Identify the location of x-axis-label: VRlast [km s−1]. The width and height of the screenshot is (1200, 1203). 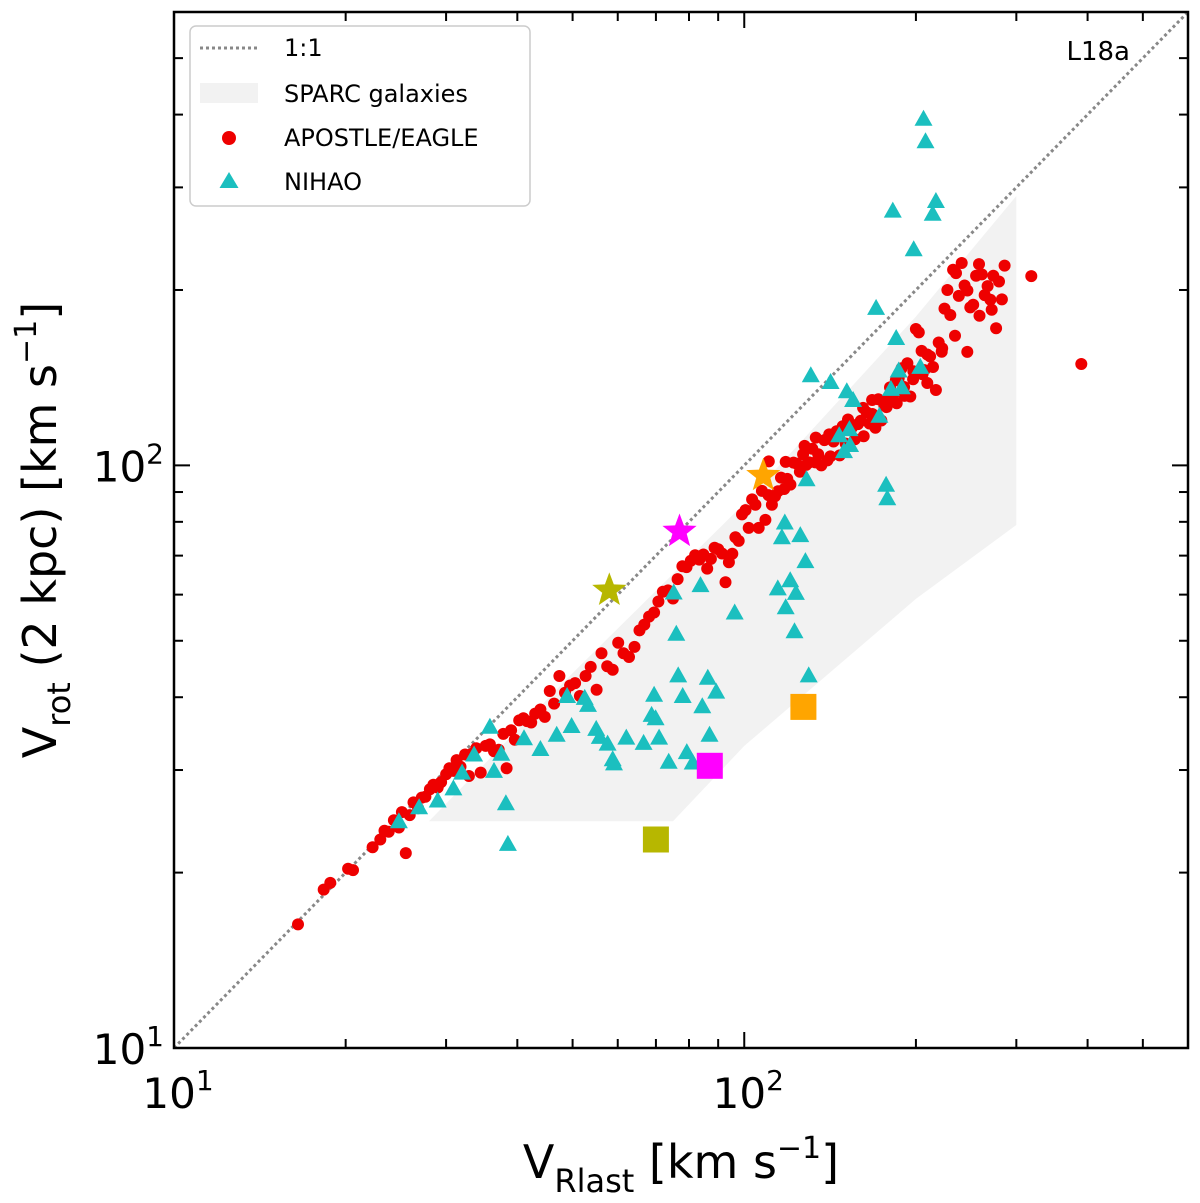
(681, 1165).